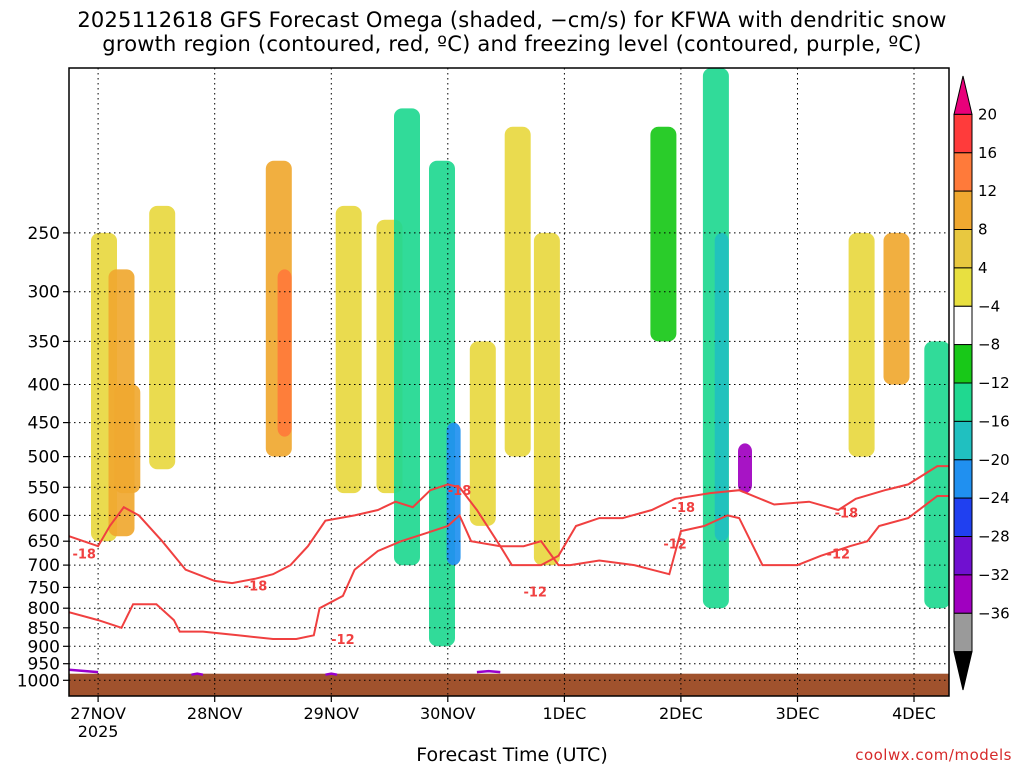 This screenshot has width=1024, height=768. Describe the element at coordinates (44, 665) in the screenshot. I see `y-tick-label-950: 950` at that location.